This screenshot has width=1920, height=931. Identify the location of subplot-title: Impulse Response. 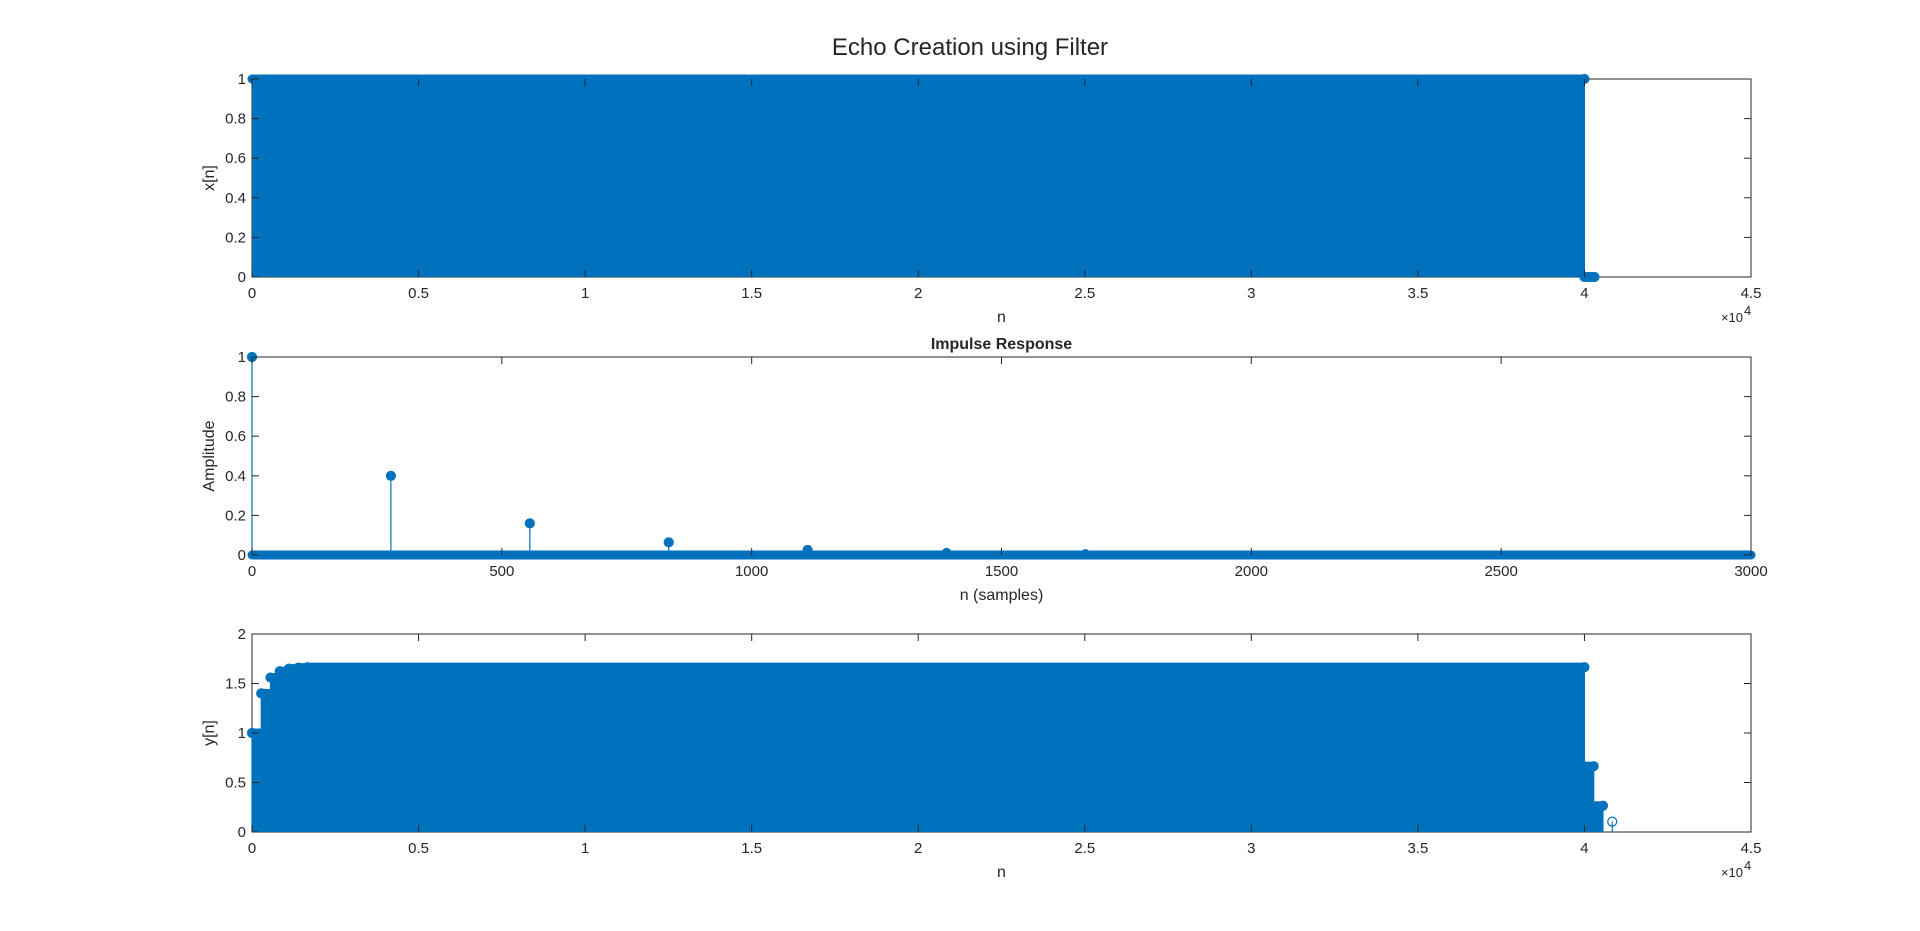
(1001, 344).